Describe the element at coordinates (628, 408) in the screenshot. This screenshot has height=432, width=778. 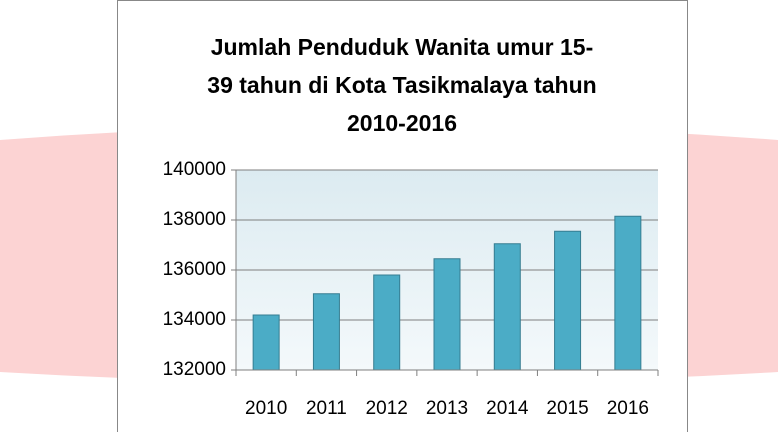
I see `x-tick-label: 2016` at that location.